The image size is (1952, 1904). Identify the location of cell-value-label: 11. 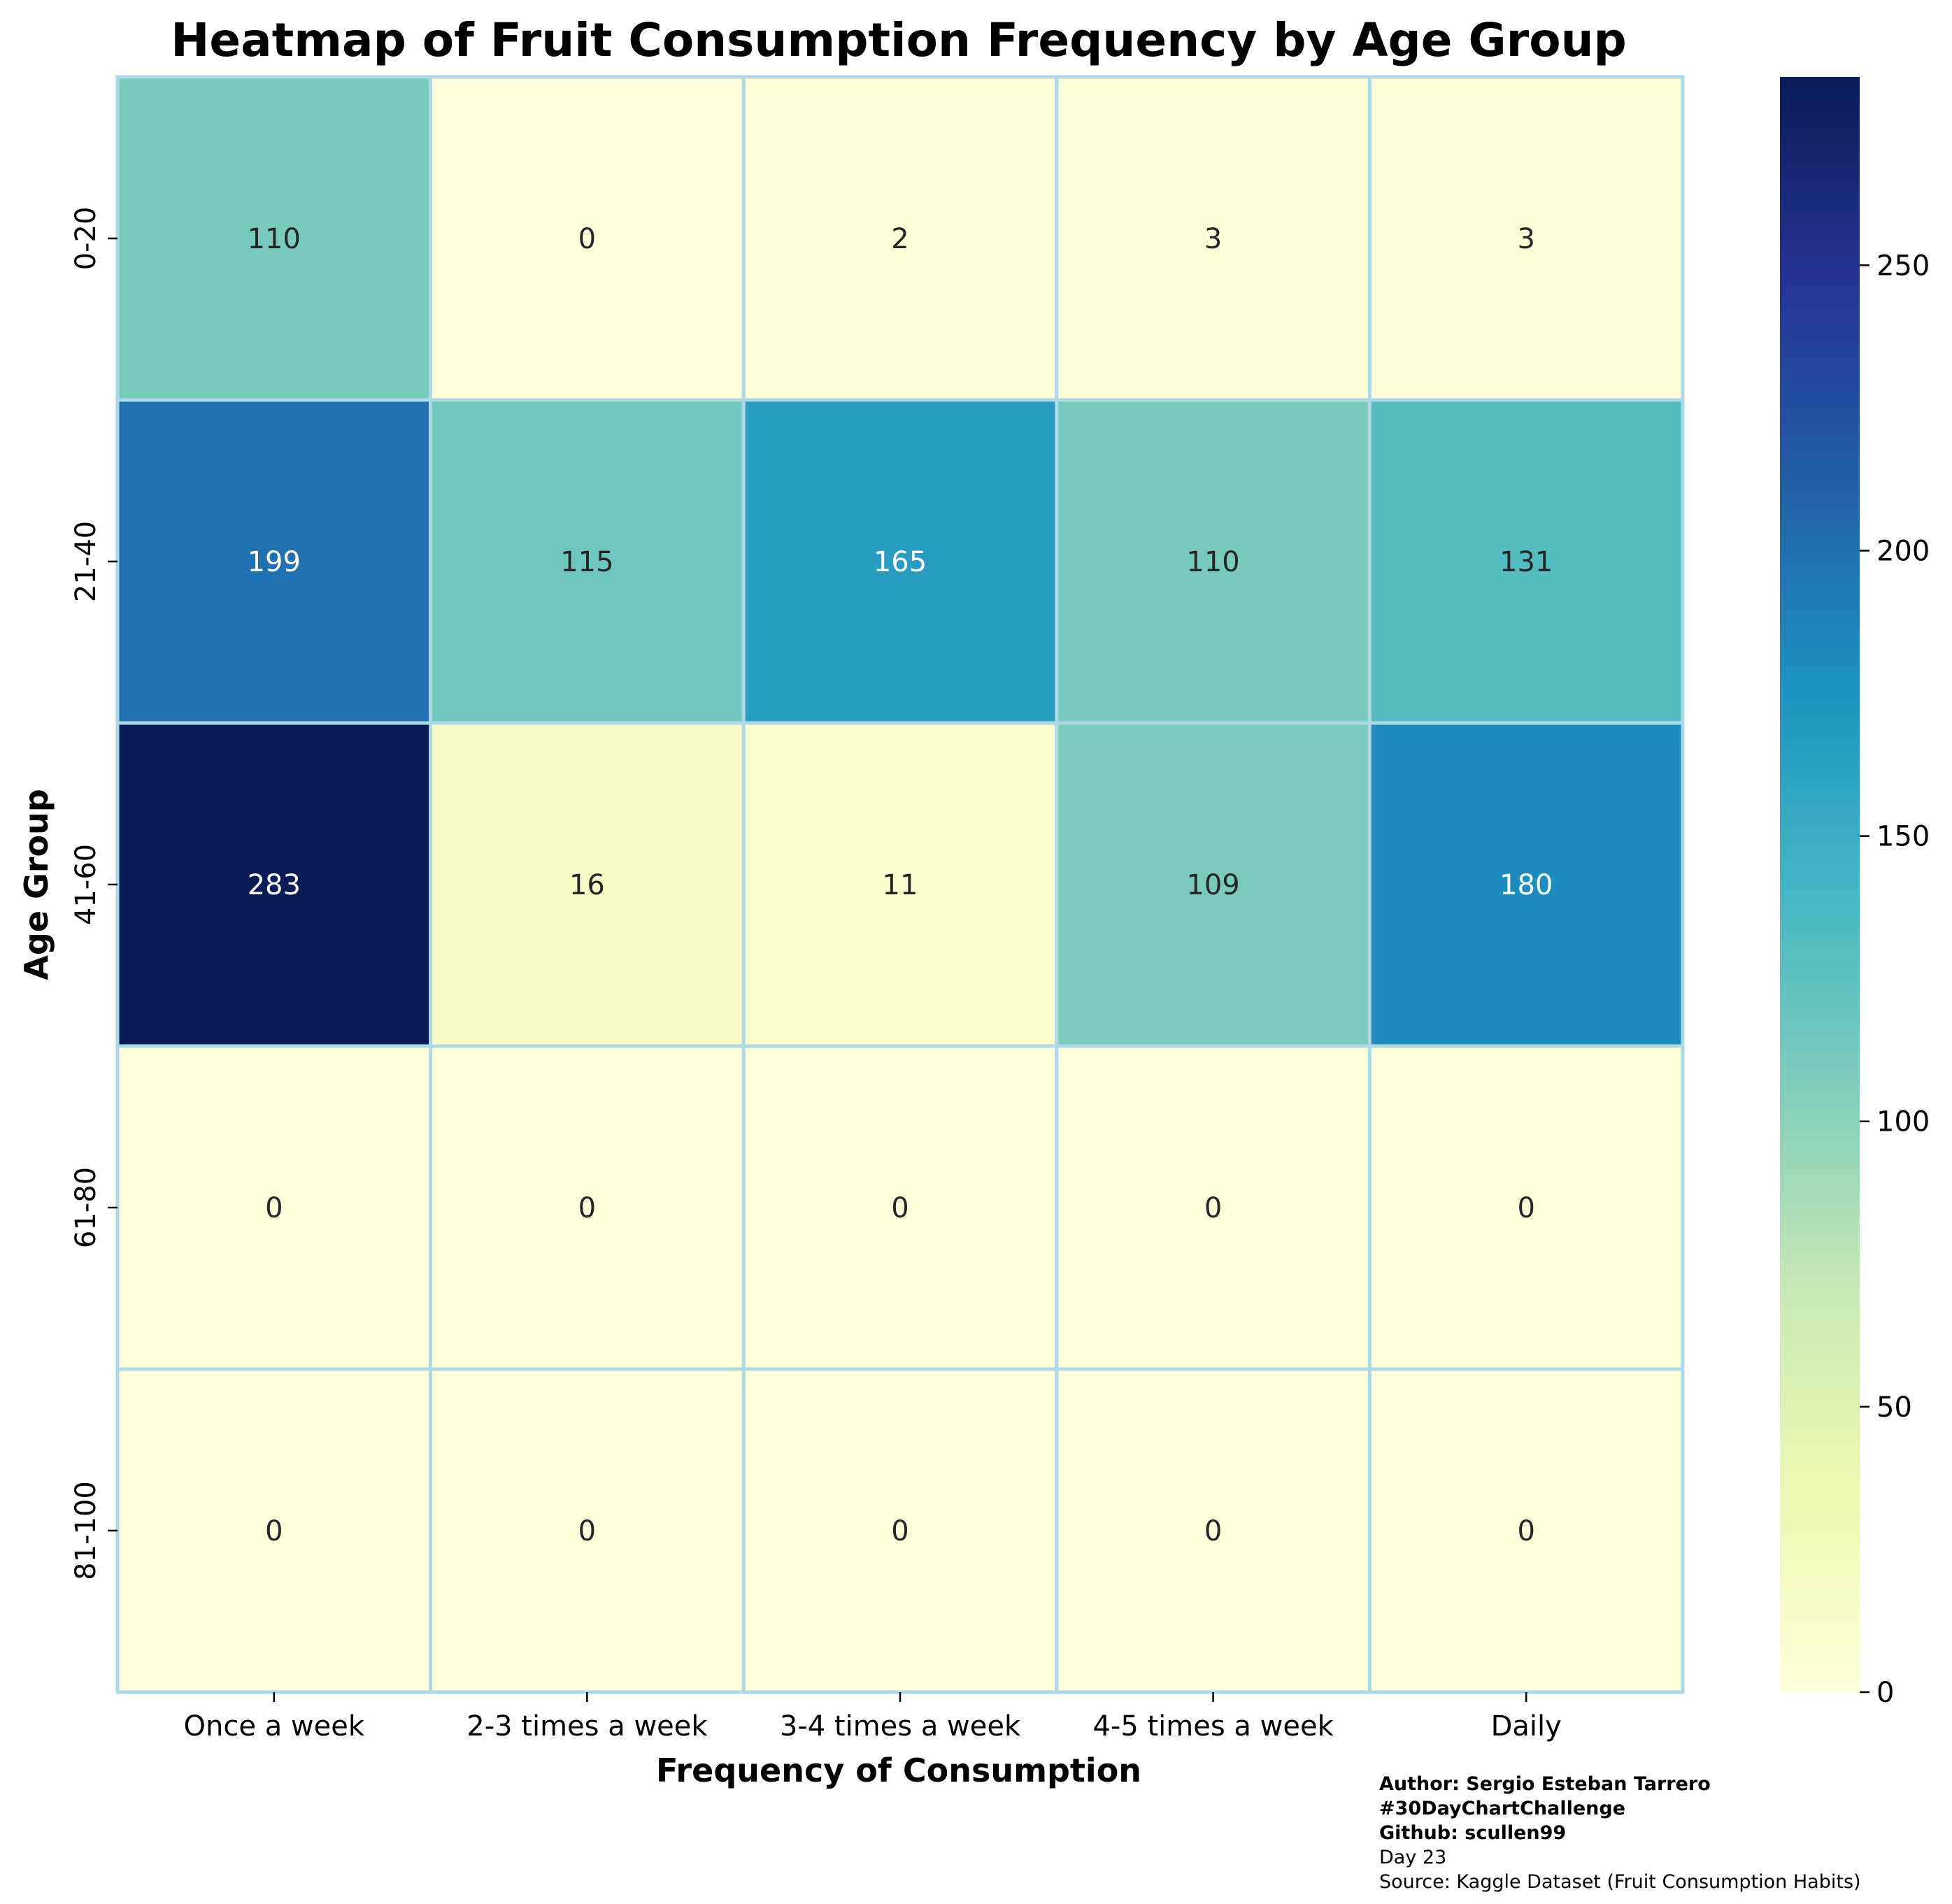
(900, 885).